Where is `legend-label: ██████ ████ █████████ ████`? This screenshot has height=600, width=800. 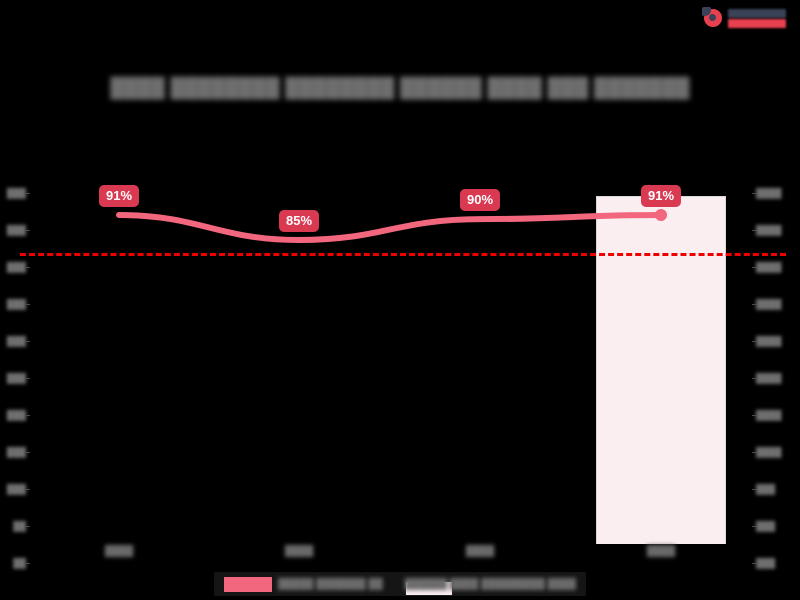
legend-label: ██████ ████ █████████ ████ is located at coordinates (490, 584).